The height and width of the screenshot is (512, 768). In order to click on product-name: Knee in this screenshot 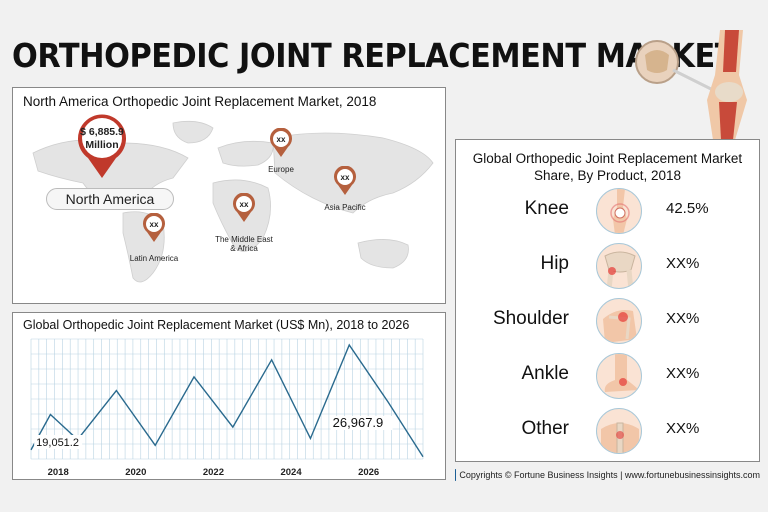, I will do `click(546, 208)`.